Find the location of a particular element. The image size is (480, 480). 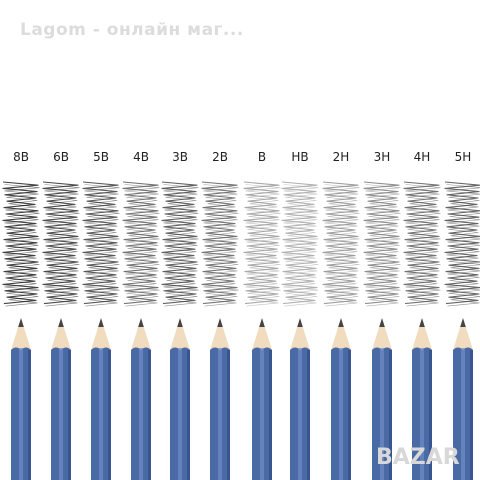

pencil-2h is located at coordinates (341, 399).